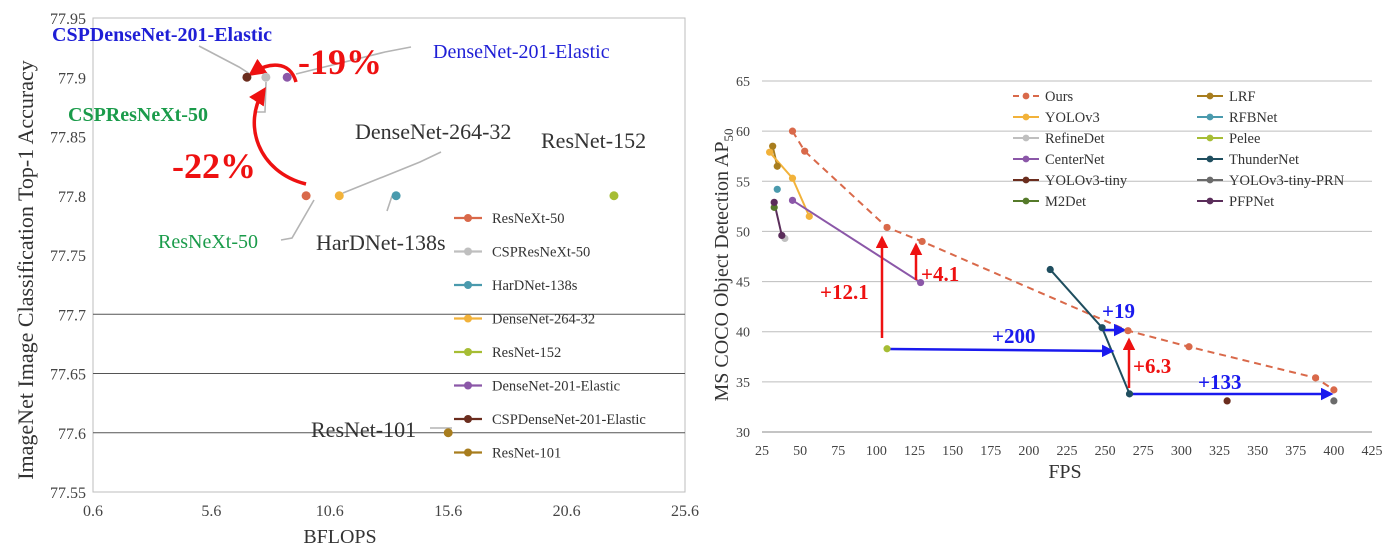 This screenshot has height=550, width=1400. I want to click on right-x-tick-label: 25, so click(762, 451).